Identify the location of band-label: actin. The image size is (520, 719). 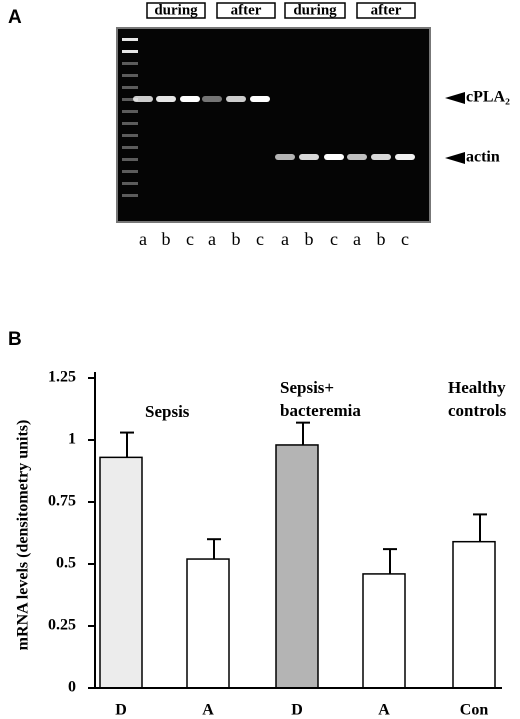
(483, 157).